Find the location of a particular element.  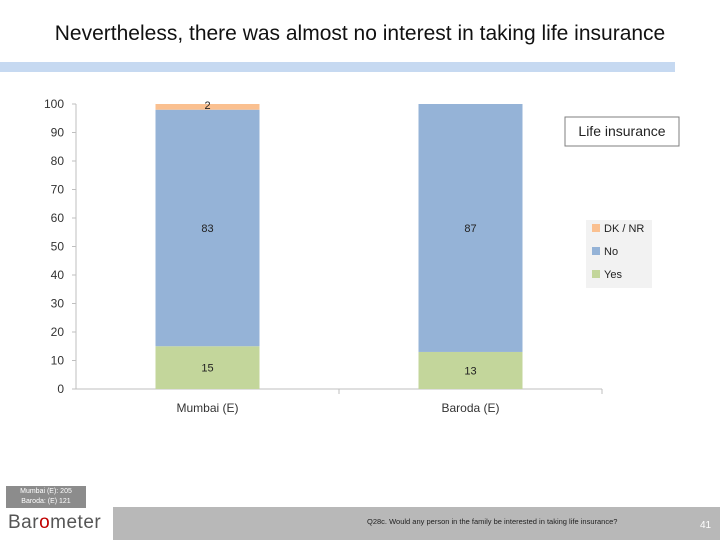

bar-data-label: 83 is located at coordinates (207, 229).